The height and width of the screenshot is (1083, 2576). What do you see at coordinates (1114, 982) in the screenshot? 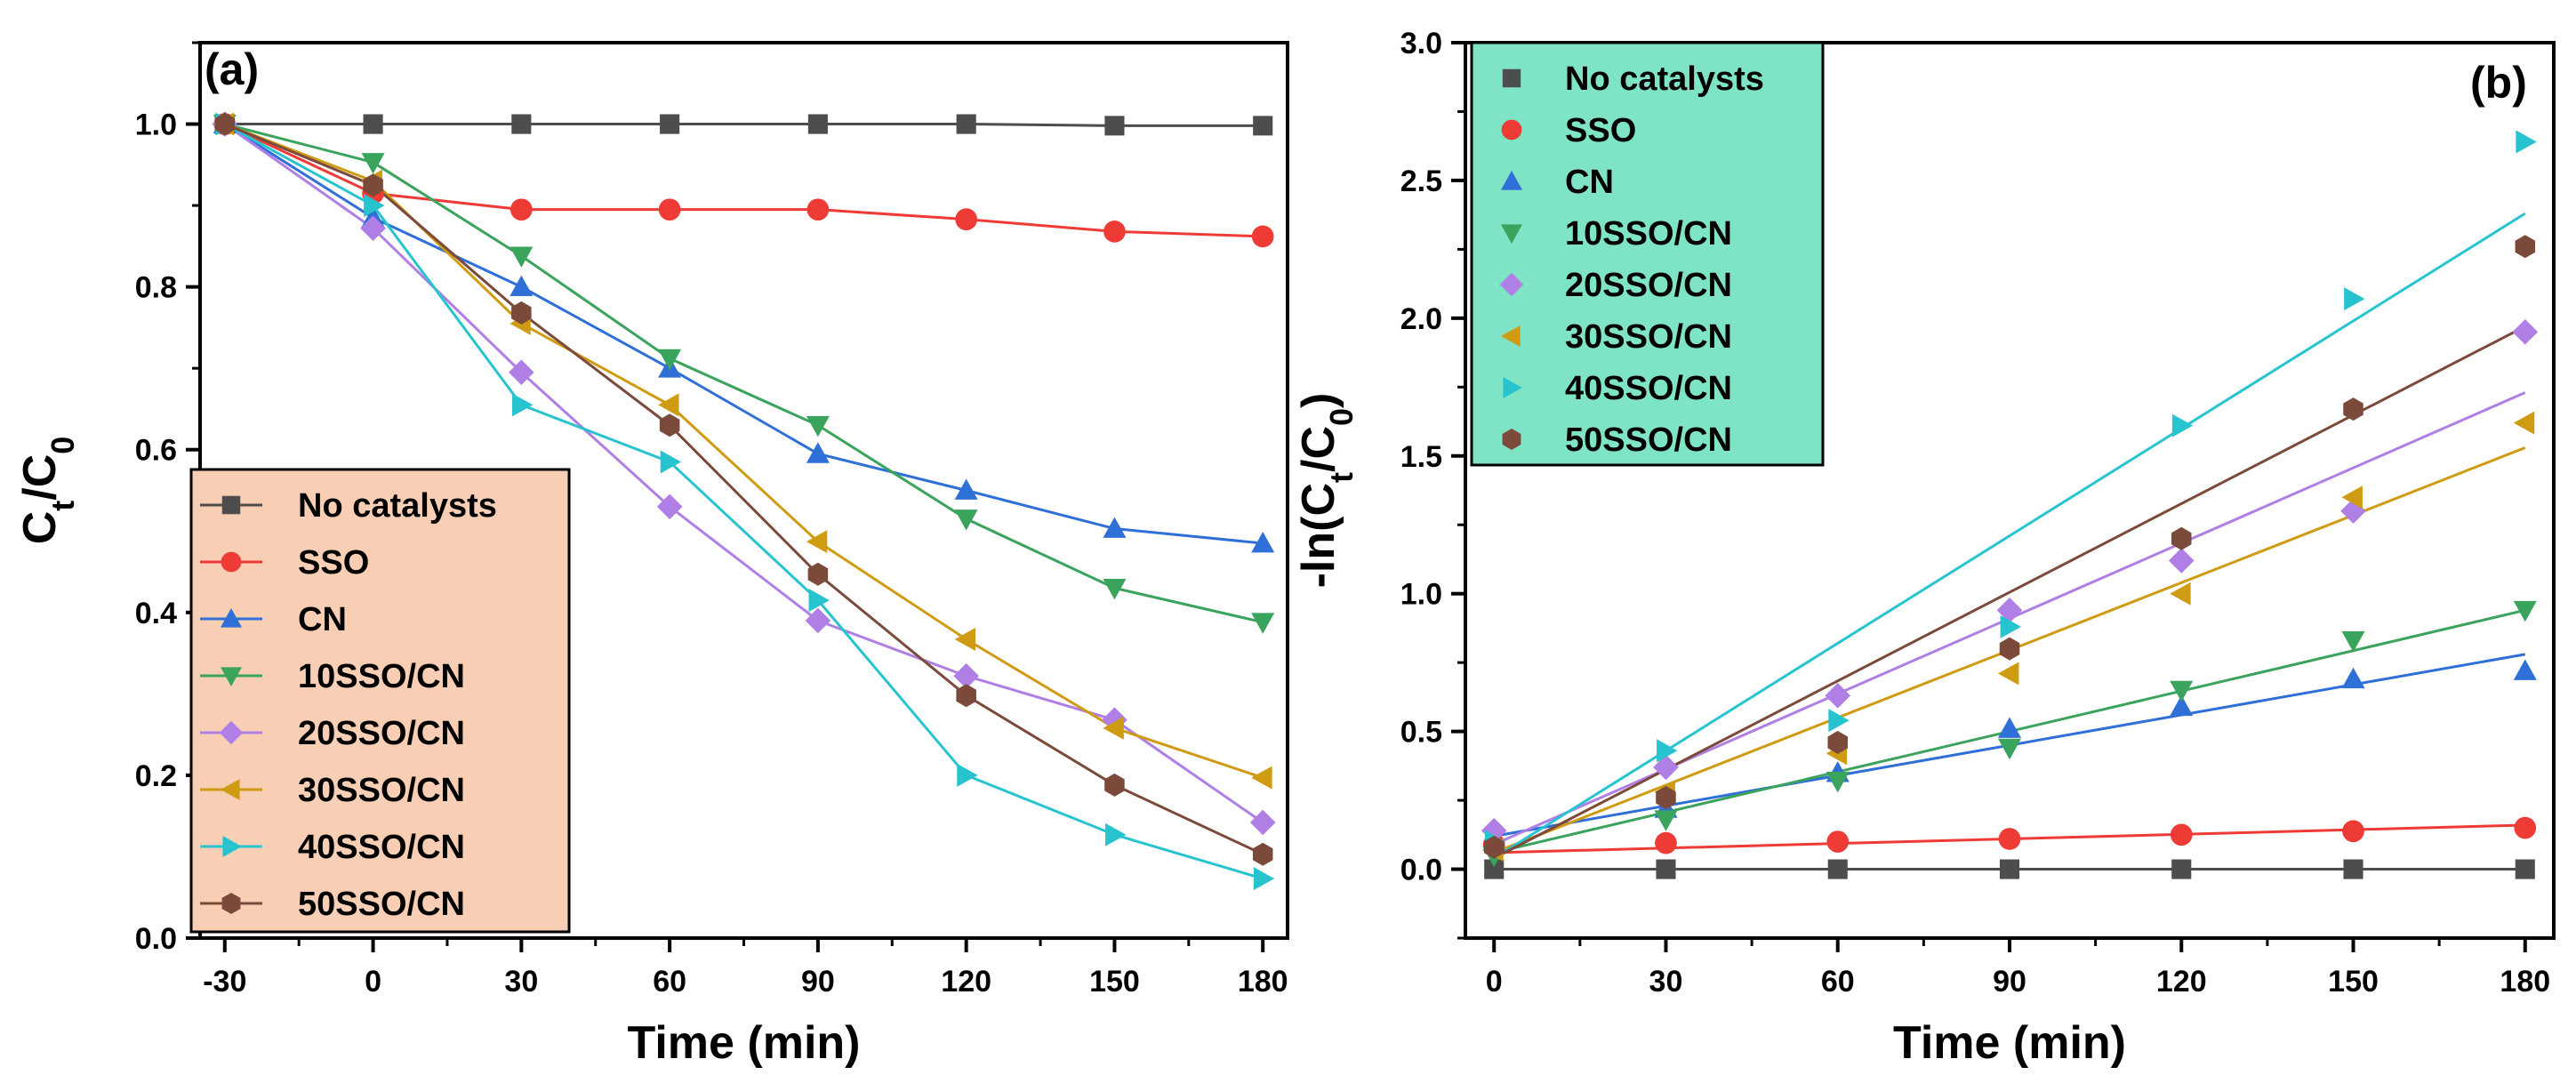
I see `x-tick-label: 150` at bounding box center [1114, 982].